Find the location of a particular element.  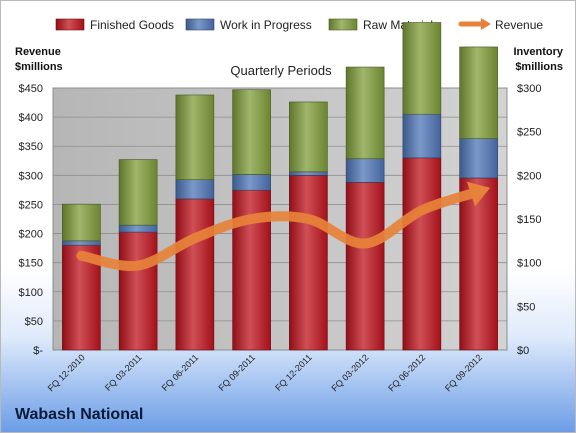

y-right-axis: $0 $50 $100 $150 $200 $250 $300 is located at coordinates (529, 220).